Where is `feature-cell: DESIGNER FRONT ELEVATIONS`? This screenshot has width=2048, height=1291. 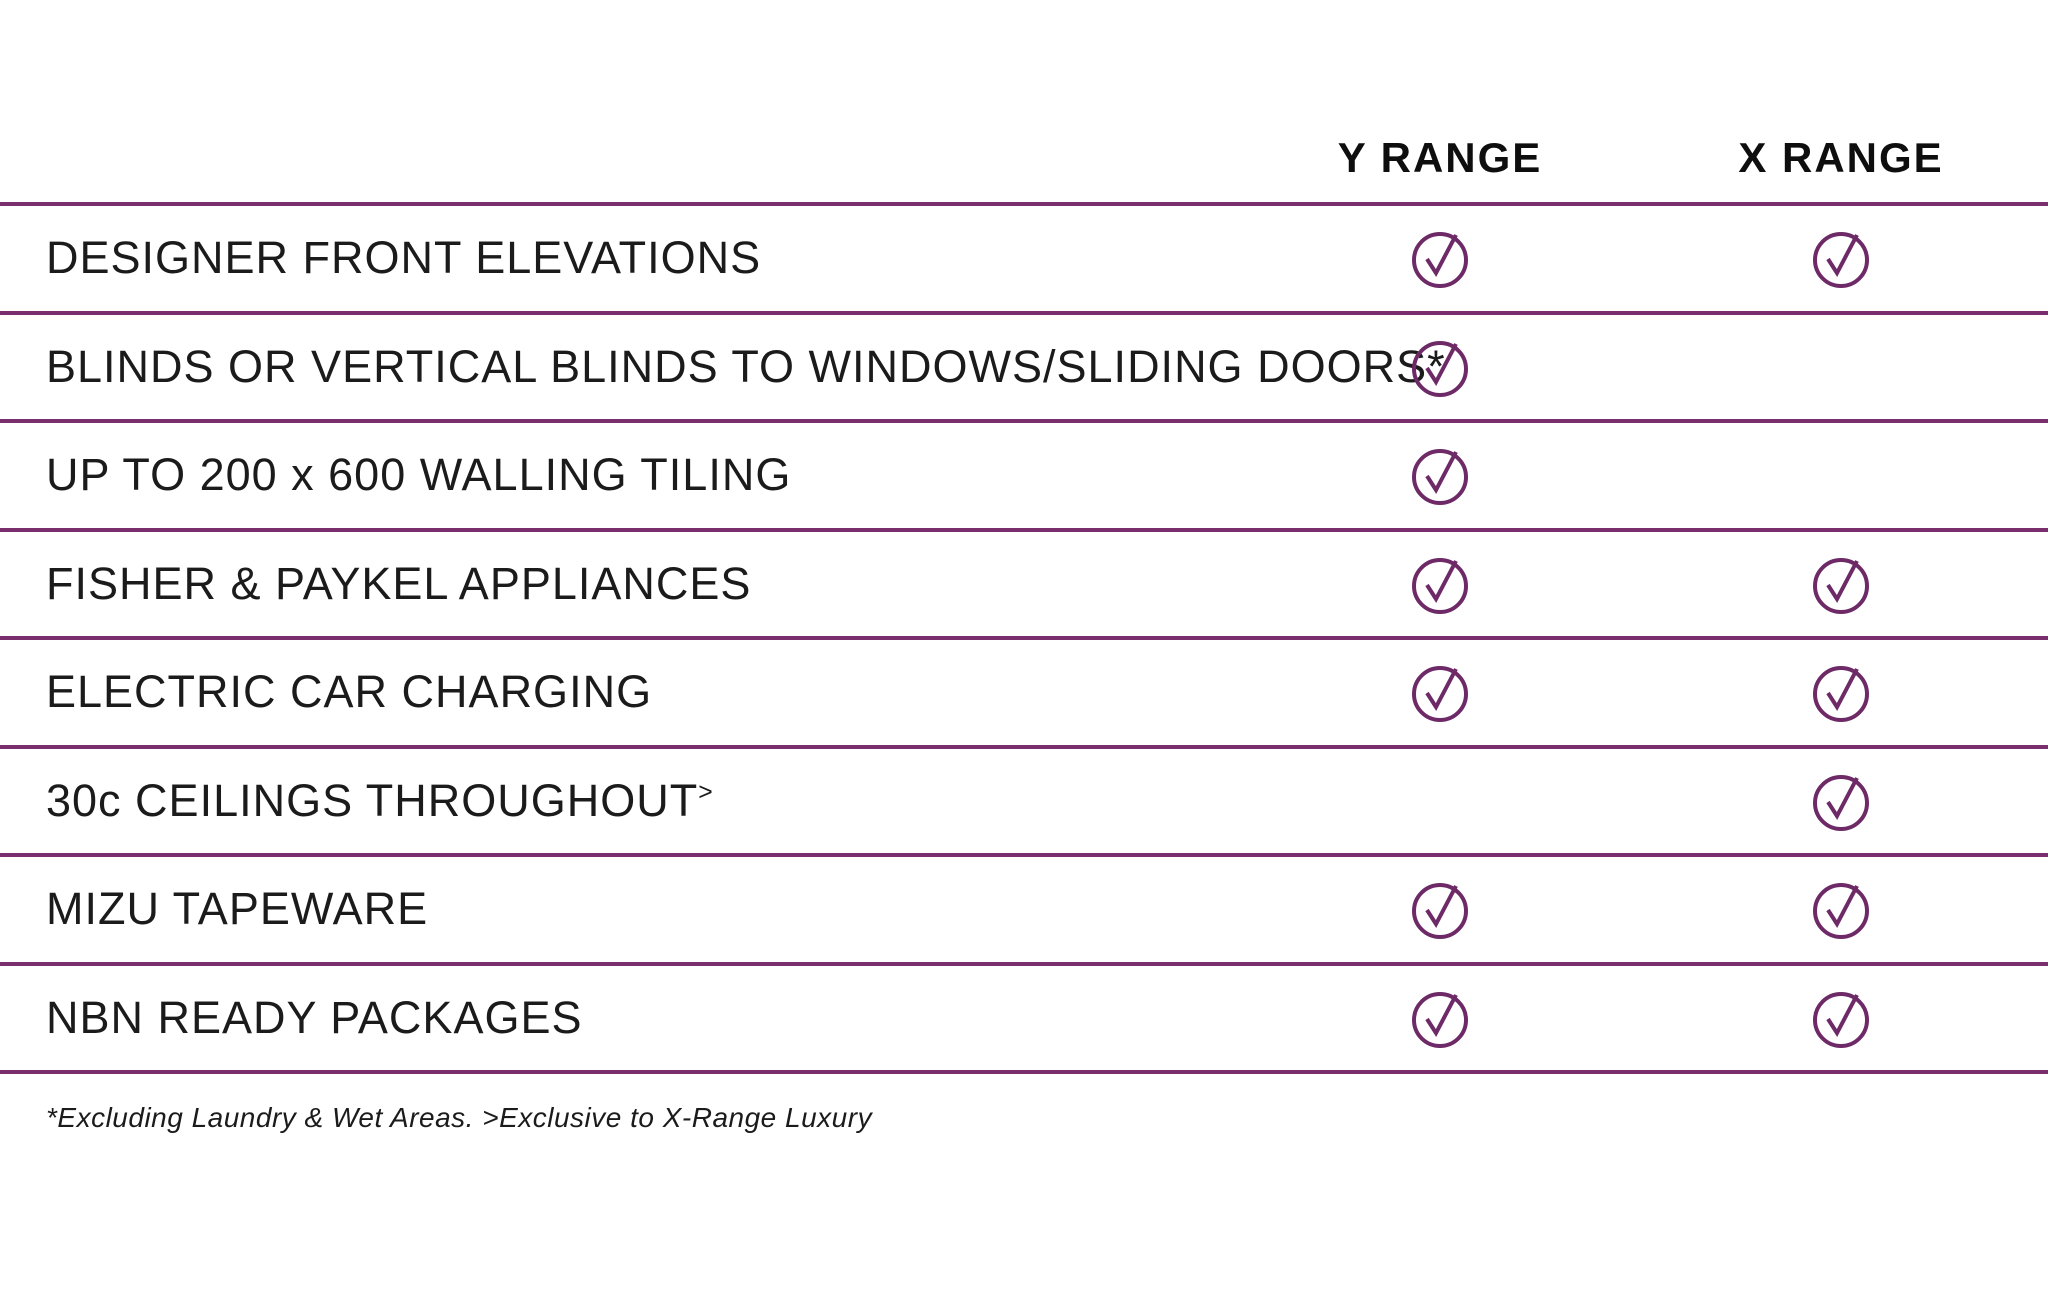
feature-cell: DESIGNER FRONT ELEVATIONS is located at coordinates (403, 258).